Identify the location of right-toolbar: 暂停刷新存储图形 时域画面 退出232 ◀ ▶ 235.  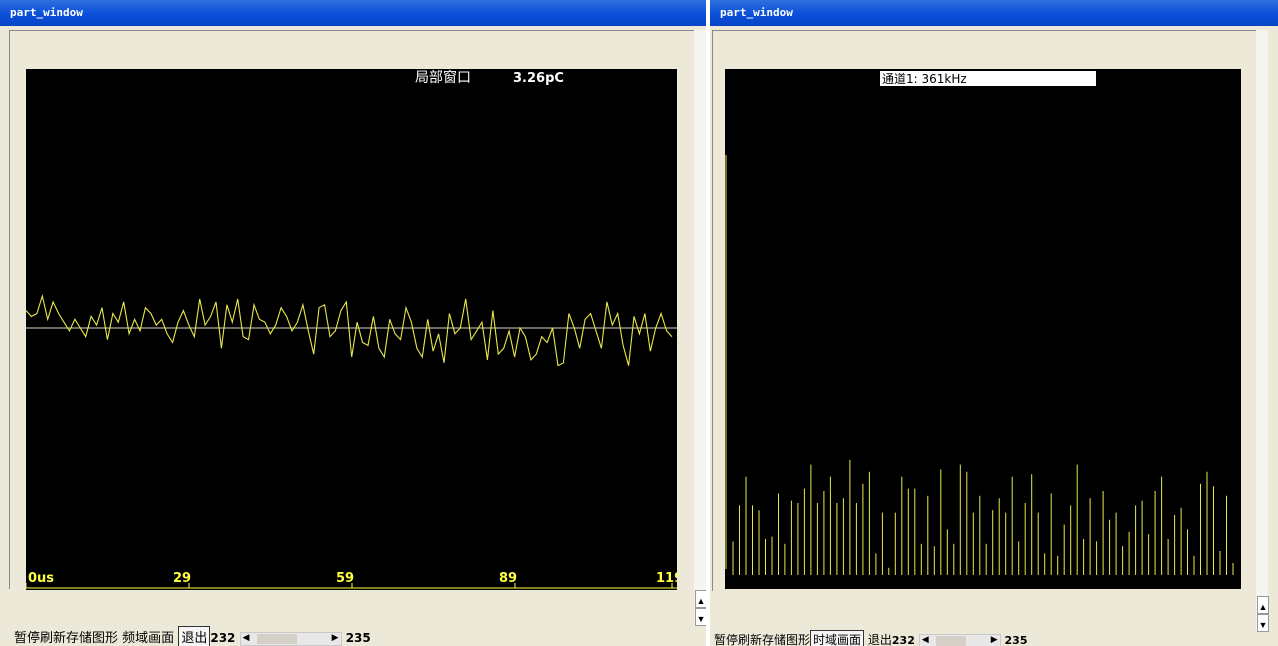
(870, 638).